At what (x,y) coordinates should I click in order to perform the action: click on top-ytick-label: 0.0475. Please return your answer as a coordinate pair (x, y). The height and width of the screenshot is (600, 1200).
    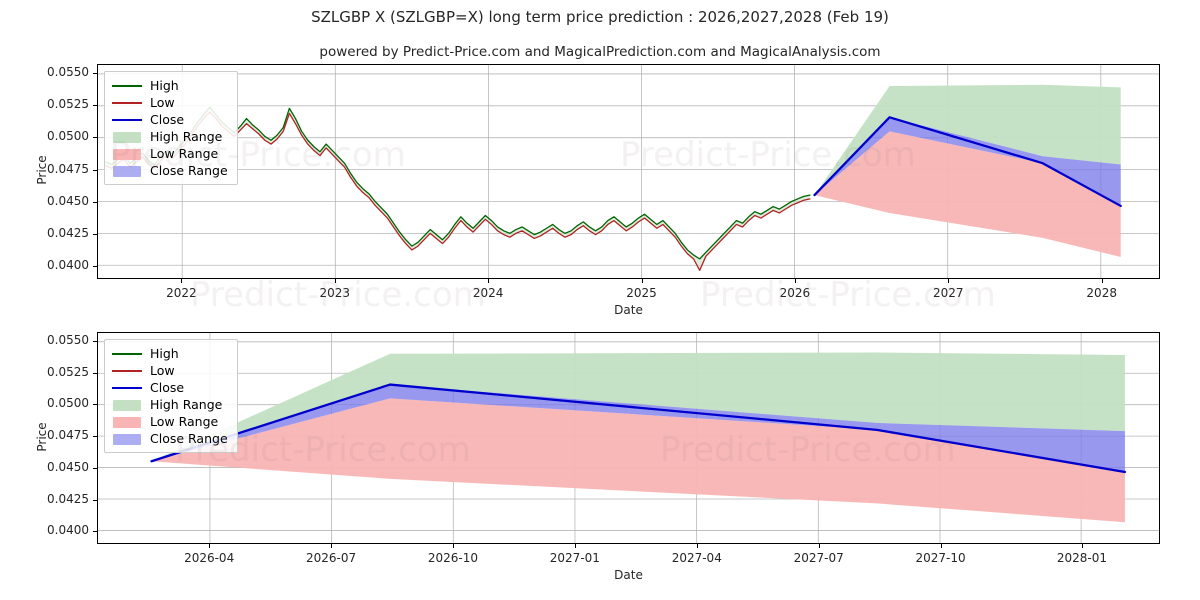
    Looking at the image, I should click on (68, 168).